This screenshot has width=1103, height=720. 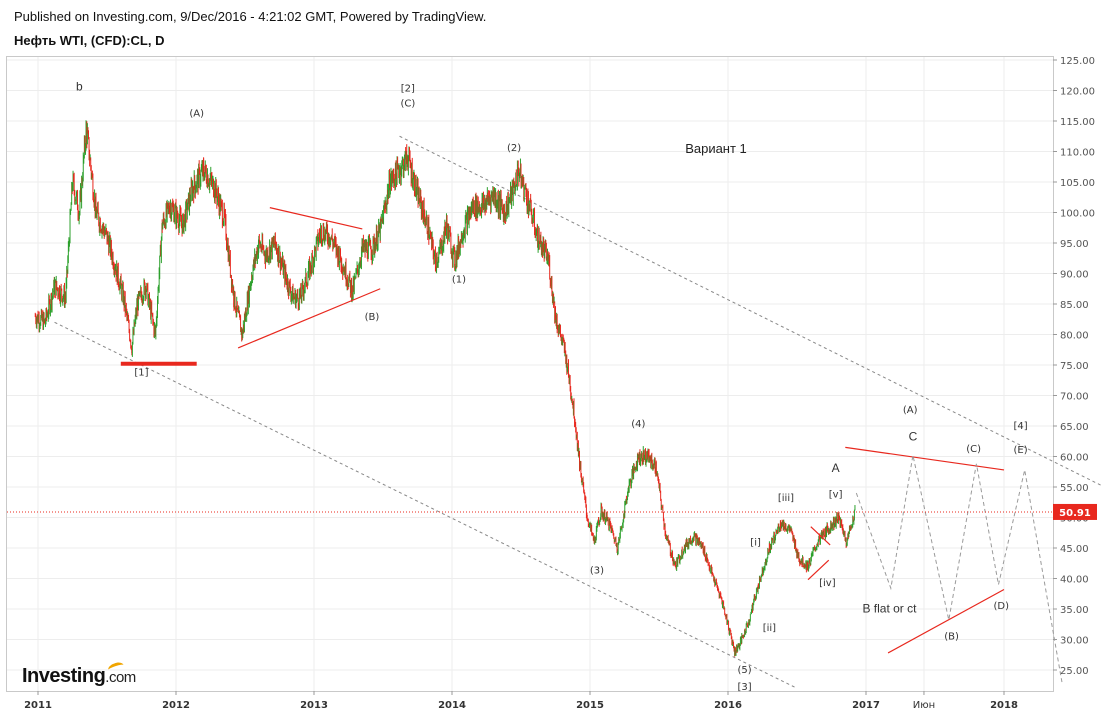 I want to click on triangle-lower-line, so click(x=309, y=318).